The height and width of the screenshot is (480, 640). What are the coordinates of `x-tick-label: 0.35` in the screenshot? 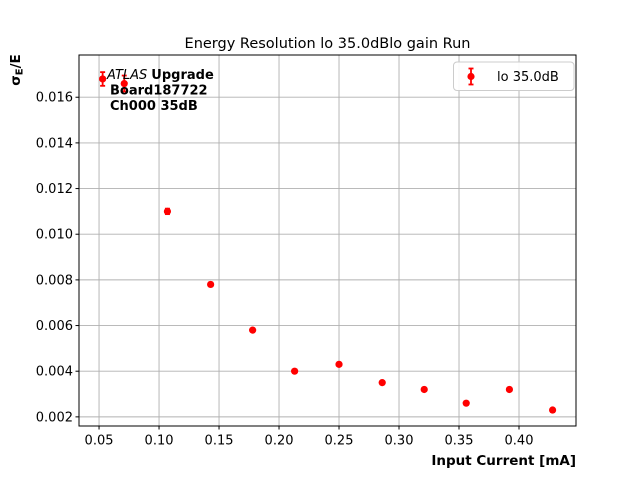 It's located at (459, 441).